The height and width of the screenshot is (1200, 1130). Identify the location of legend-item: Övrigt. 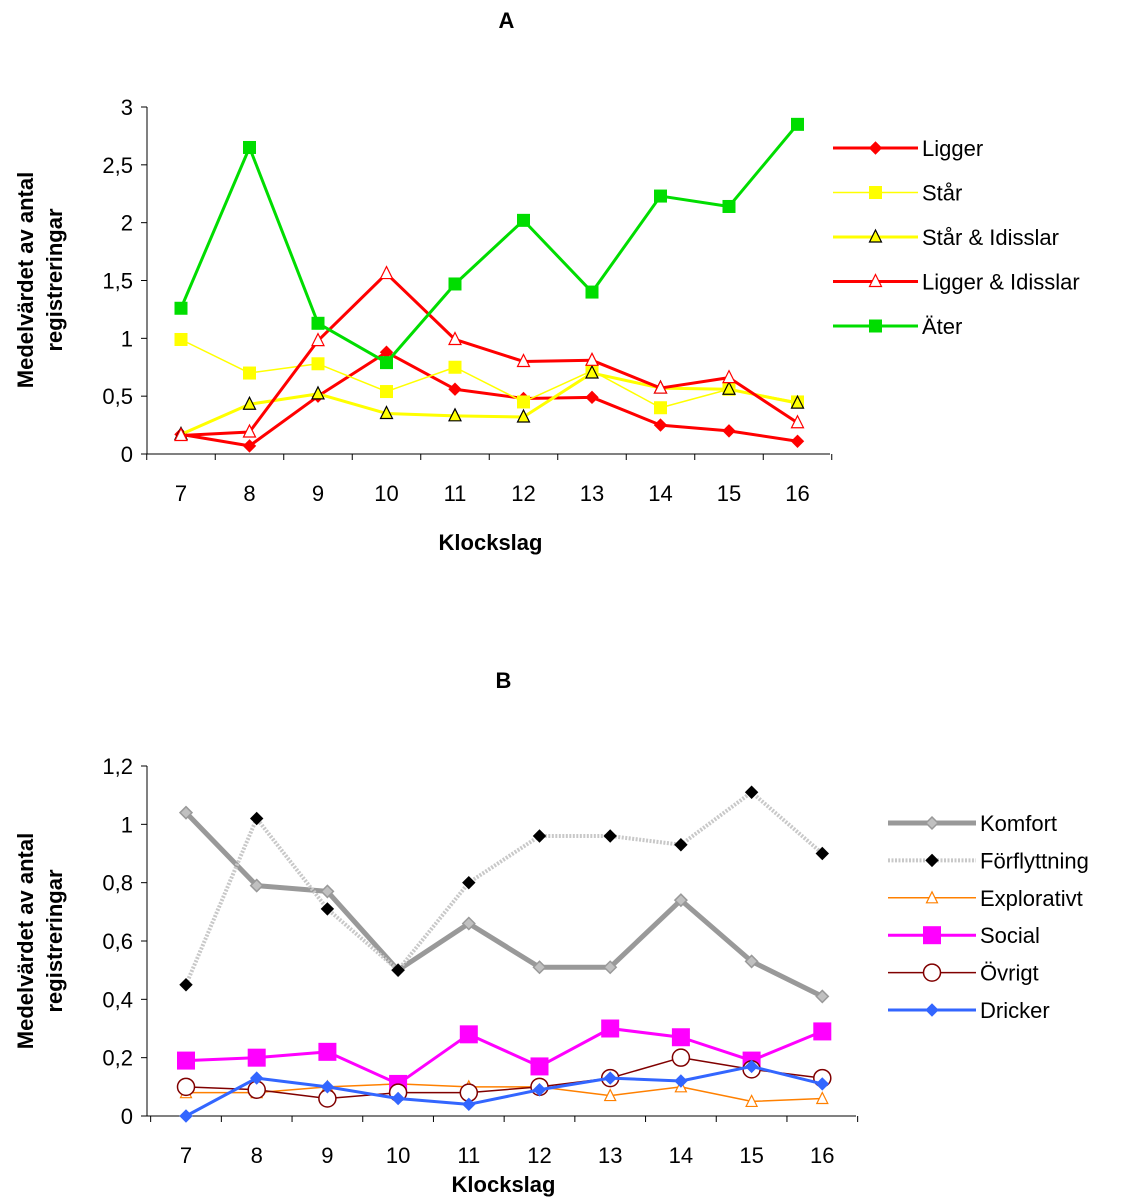
(963, 973).